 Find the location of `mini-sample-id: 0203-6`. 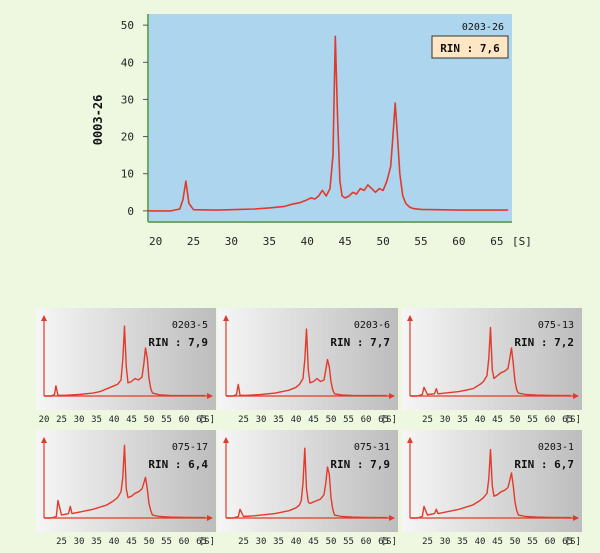

mini-sample-id: 0203-6 is located at coordinates (372, 325).